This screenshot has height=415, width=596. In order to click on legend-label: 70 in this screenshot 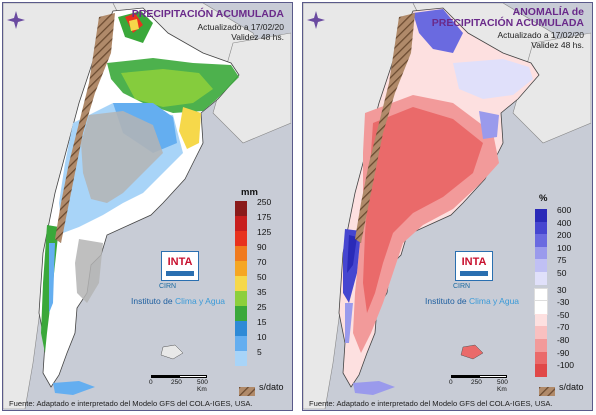, I will do `click(262, 262)`.